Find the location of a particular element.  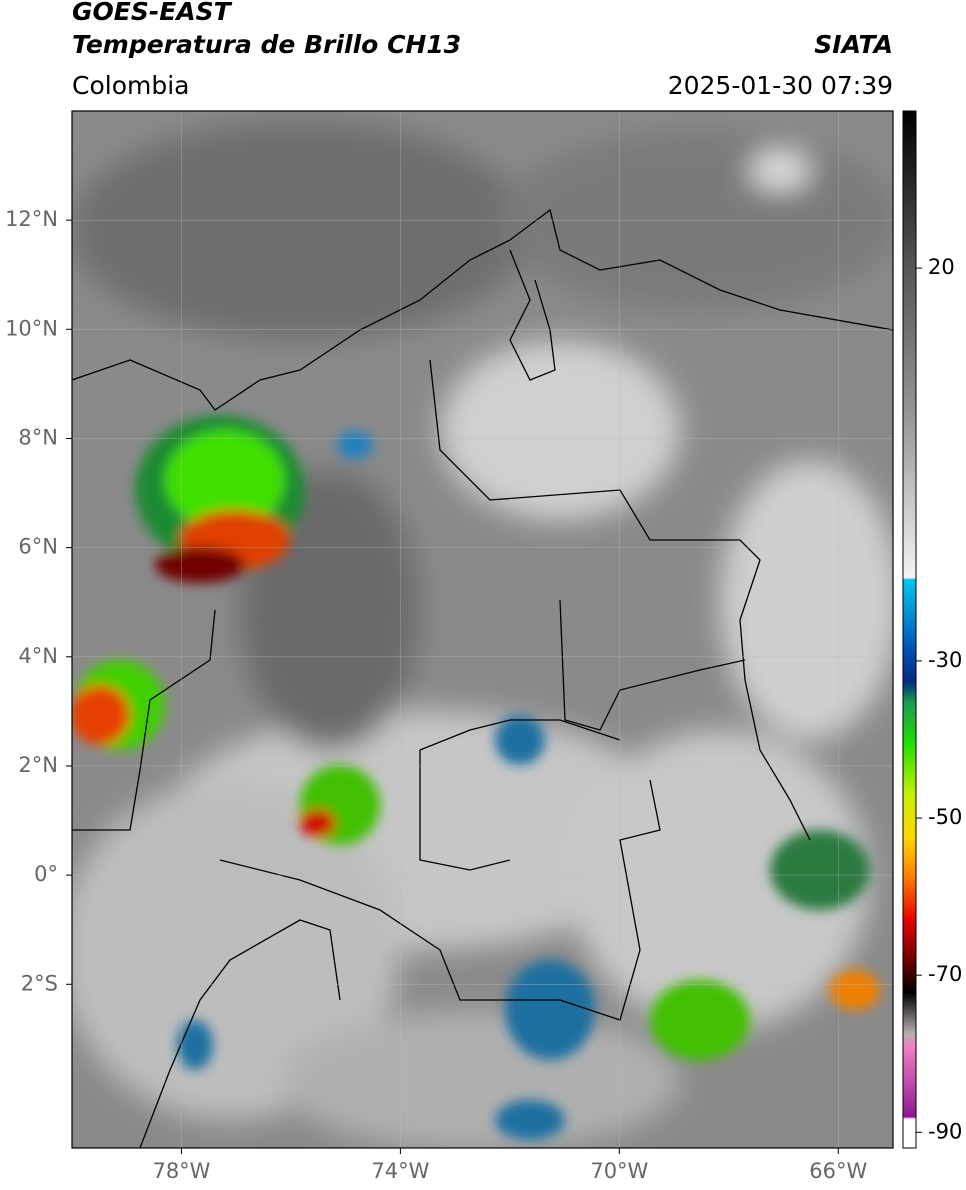

region: Colombia is located at coordinates (131, 85).